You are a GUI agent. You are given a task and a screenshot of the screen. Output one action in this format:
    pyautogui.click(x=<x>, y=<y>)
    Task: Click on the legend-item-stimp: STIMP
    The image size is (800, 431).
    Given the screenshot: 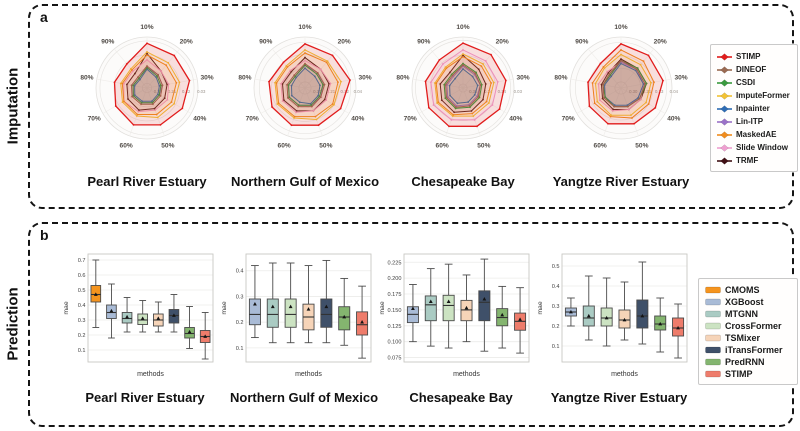 What is the action you would take?
    pyautogui.click(x=754, y=56)
    